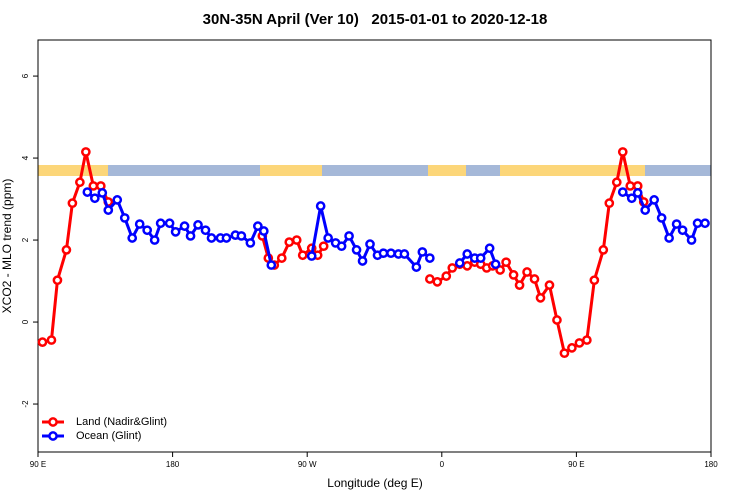  What do you see at coordinates (25, 239) in the screenshot?
I see `y-tick-label: 2` at bounding box center [25, 239].